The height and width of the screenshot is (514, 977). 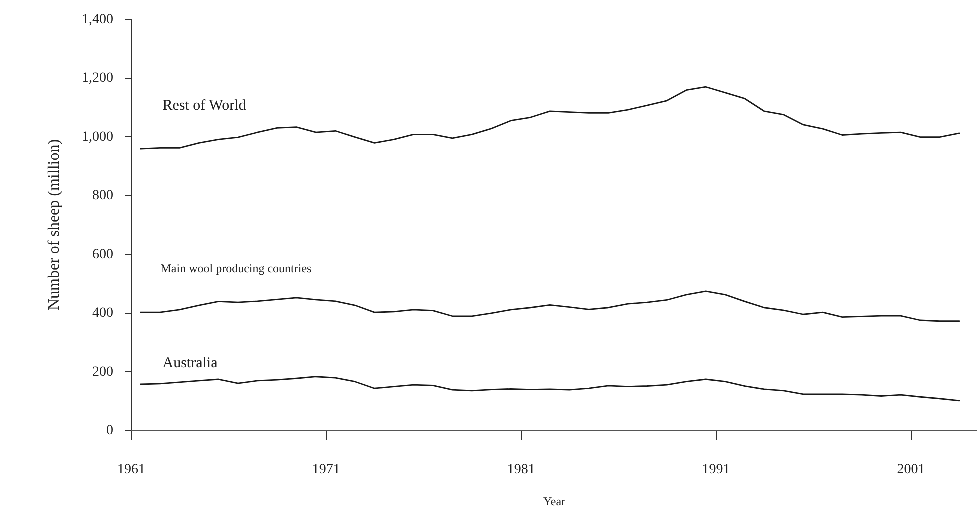 I want to click on x-axis-title: Year, so click(x=554, y=501).